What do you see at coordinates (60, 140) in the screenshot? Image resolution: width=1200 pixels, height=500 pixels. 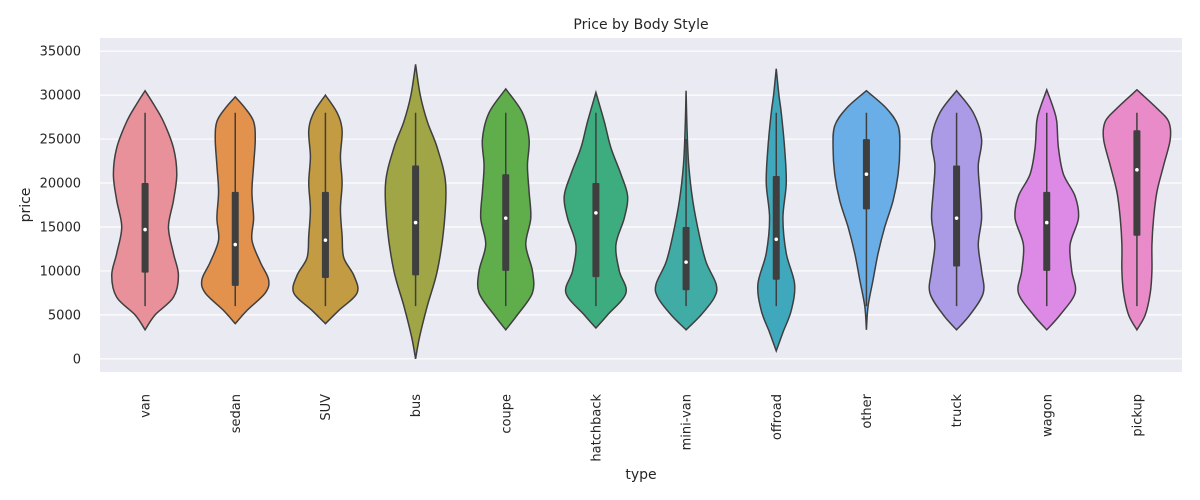 I see `y-tick-label: 25000` at bounding box center [60, 140].